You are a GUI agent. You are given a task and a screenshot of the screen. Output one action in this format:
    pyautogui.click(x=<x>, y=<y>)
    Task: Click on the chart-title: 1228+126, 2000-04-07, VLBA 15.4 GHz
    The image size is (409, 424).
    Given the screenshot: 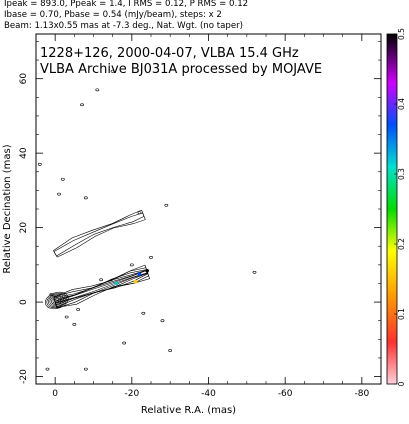 What is the action you would take?
    pyautogui.click(x=169, y=53)
    